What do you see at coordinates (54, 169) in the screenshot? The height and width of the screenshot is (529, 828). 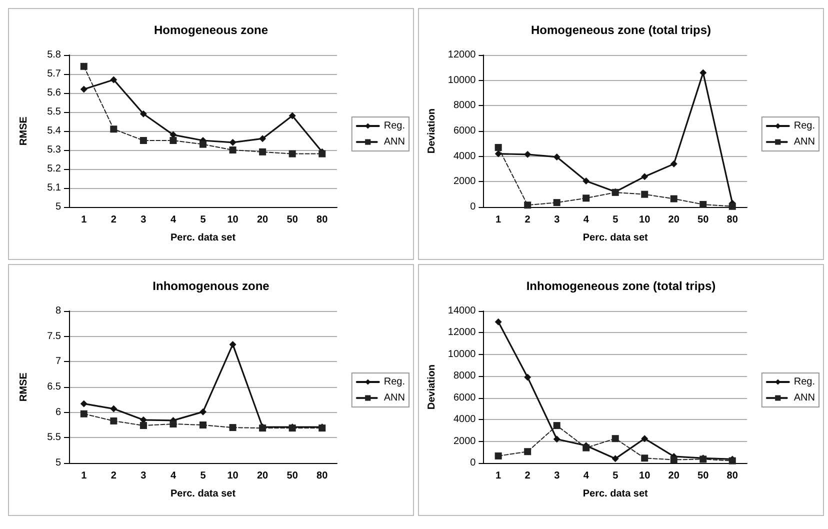 I see `y-tick-label: 5.2` at bounding box center [54, 169].